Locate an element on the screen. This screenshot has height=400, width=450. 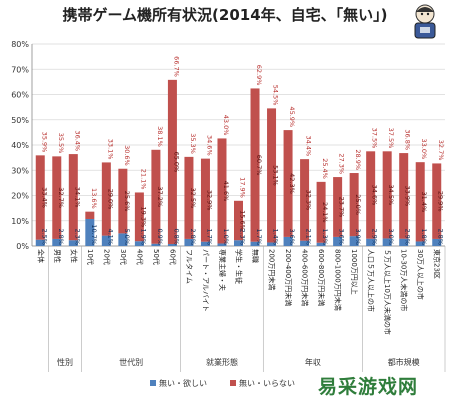
category-label: 800-1000万円未満 is located at coordinates (338, 280).